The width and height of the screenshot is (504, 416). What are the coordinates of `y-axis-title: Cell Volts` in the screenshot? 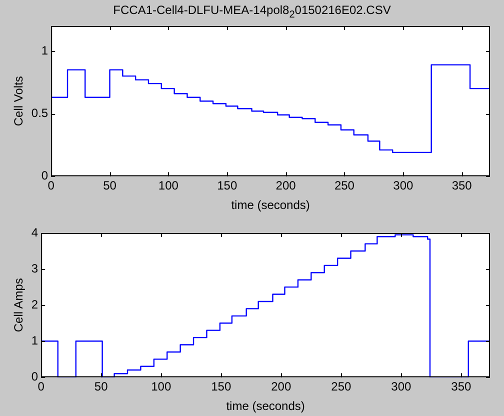 It's located at (19, 101).